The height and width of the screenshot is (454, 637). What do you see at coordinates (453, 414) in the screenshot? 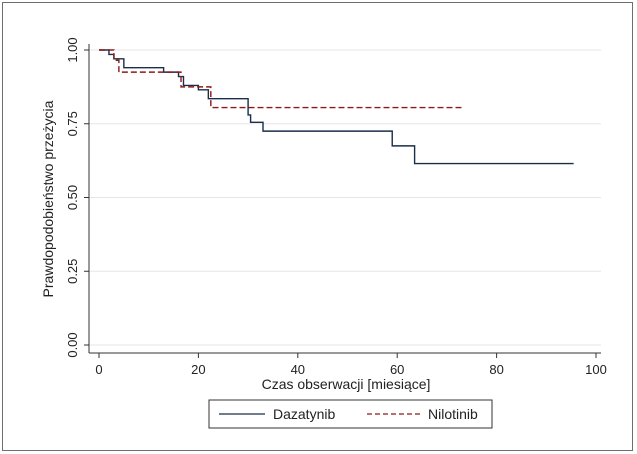
I see `legend-label-nilotinib: Nilotinib` at bounding box center [453, 414].